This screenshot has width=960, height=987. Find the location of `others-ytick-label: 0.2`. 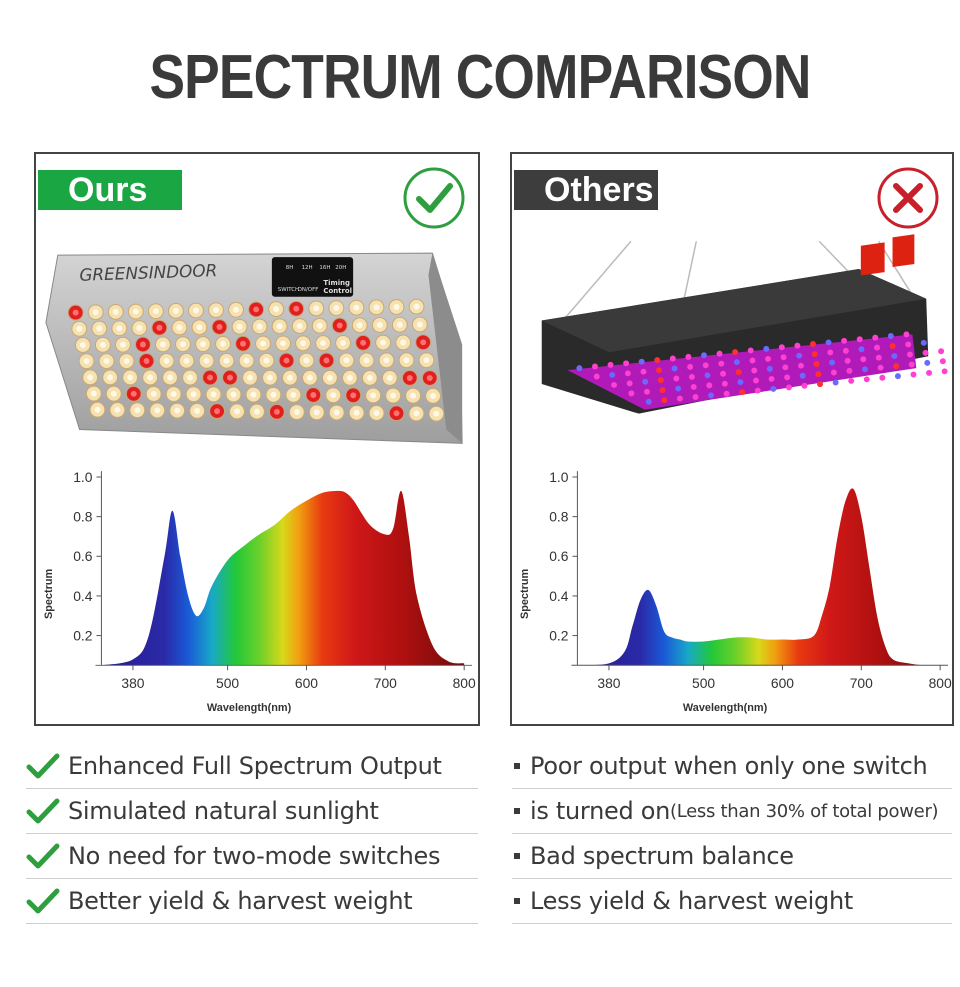

others-ytick-label: 0.2 is located at coordinates (559, 636).